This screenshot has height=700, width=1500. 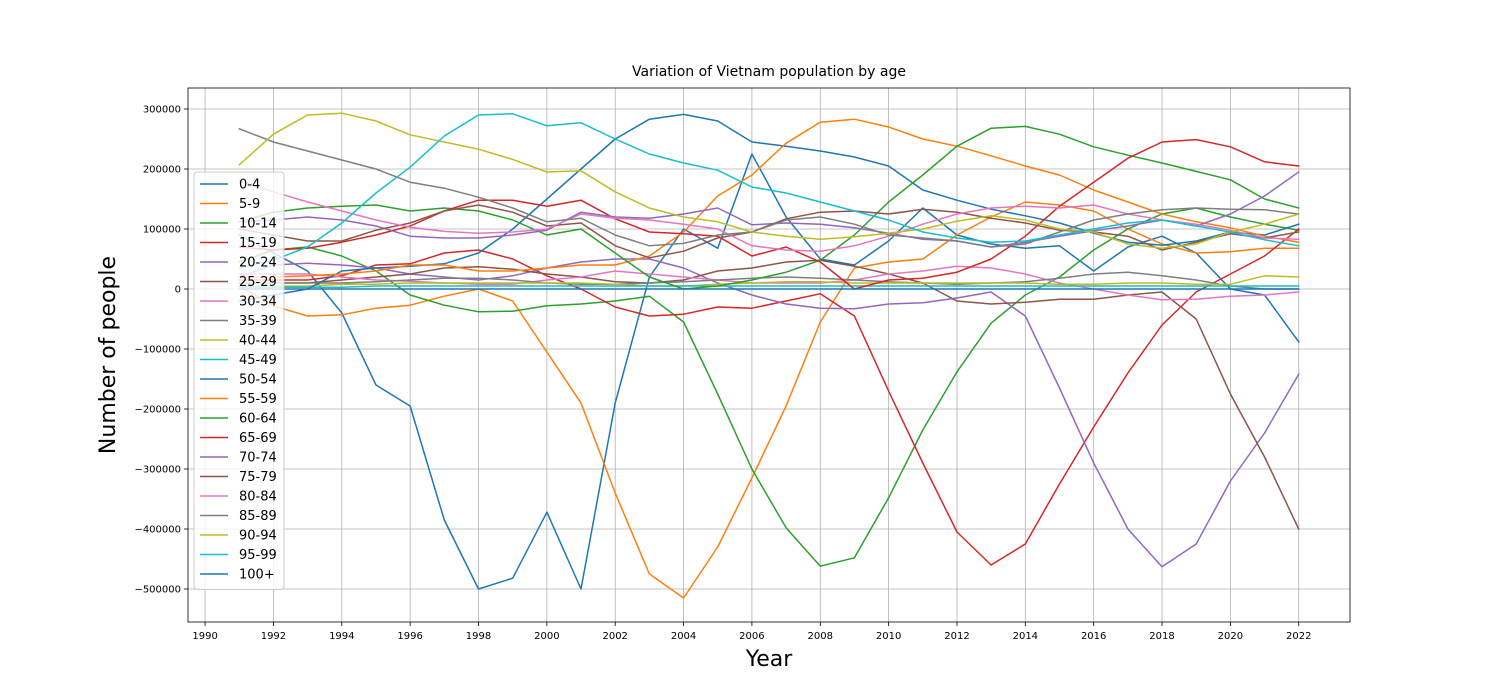 What do you see at coordinates (249, 204) in the screenshot?
I see `legend-label: 5-9` at bounding box center [249, 204].